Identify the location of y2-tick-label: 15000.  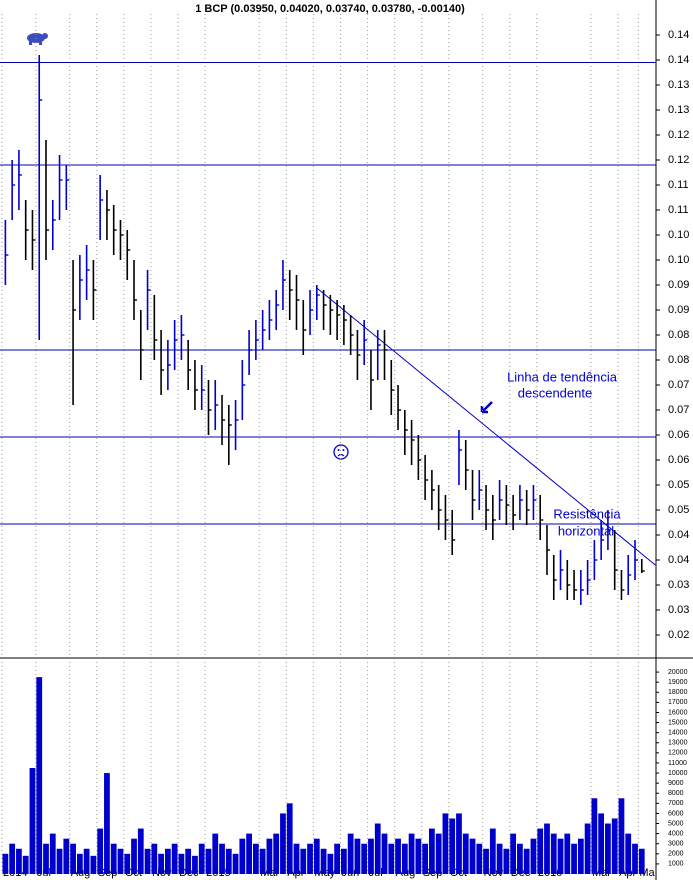
(678, 722).